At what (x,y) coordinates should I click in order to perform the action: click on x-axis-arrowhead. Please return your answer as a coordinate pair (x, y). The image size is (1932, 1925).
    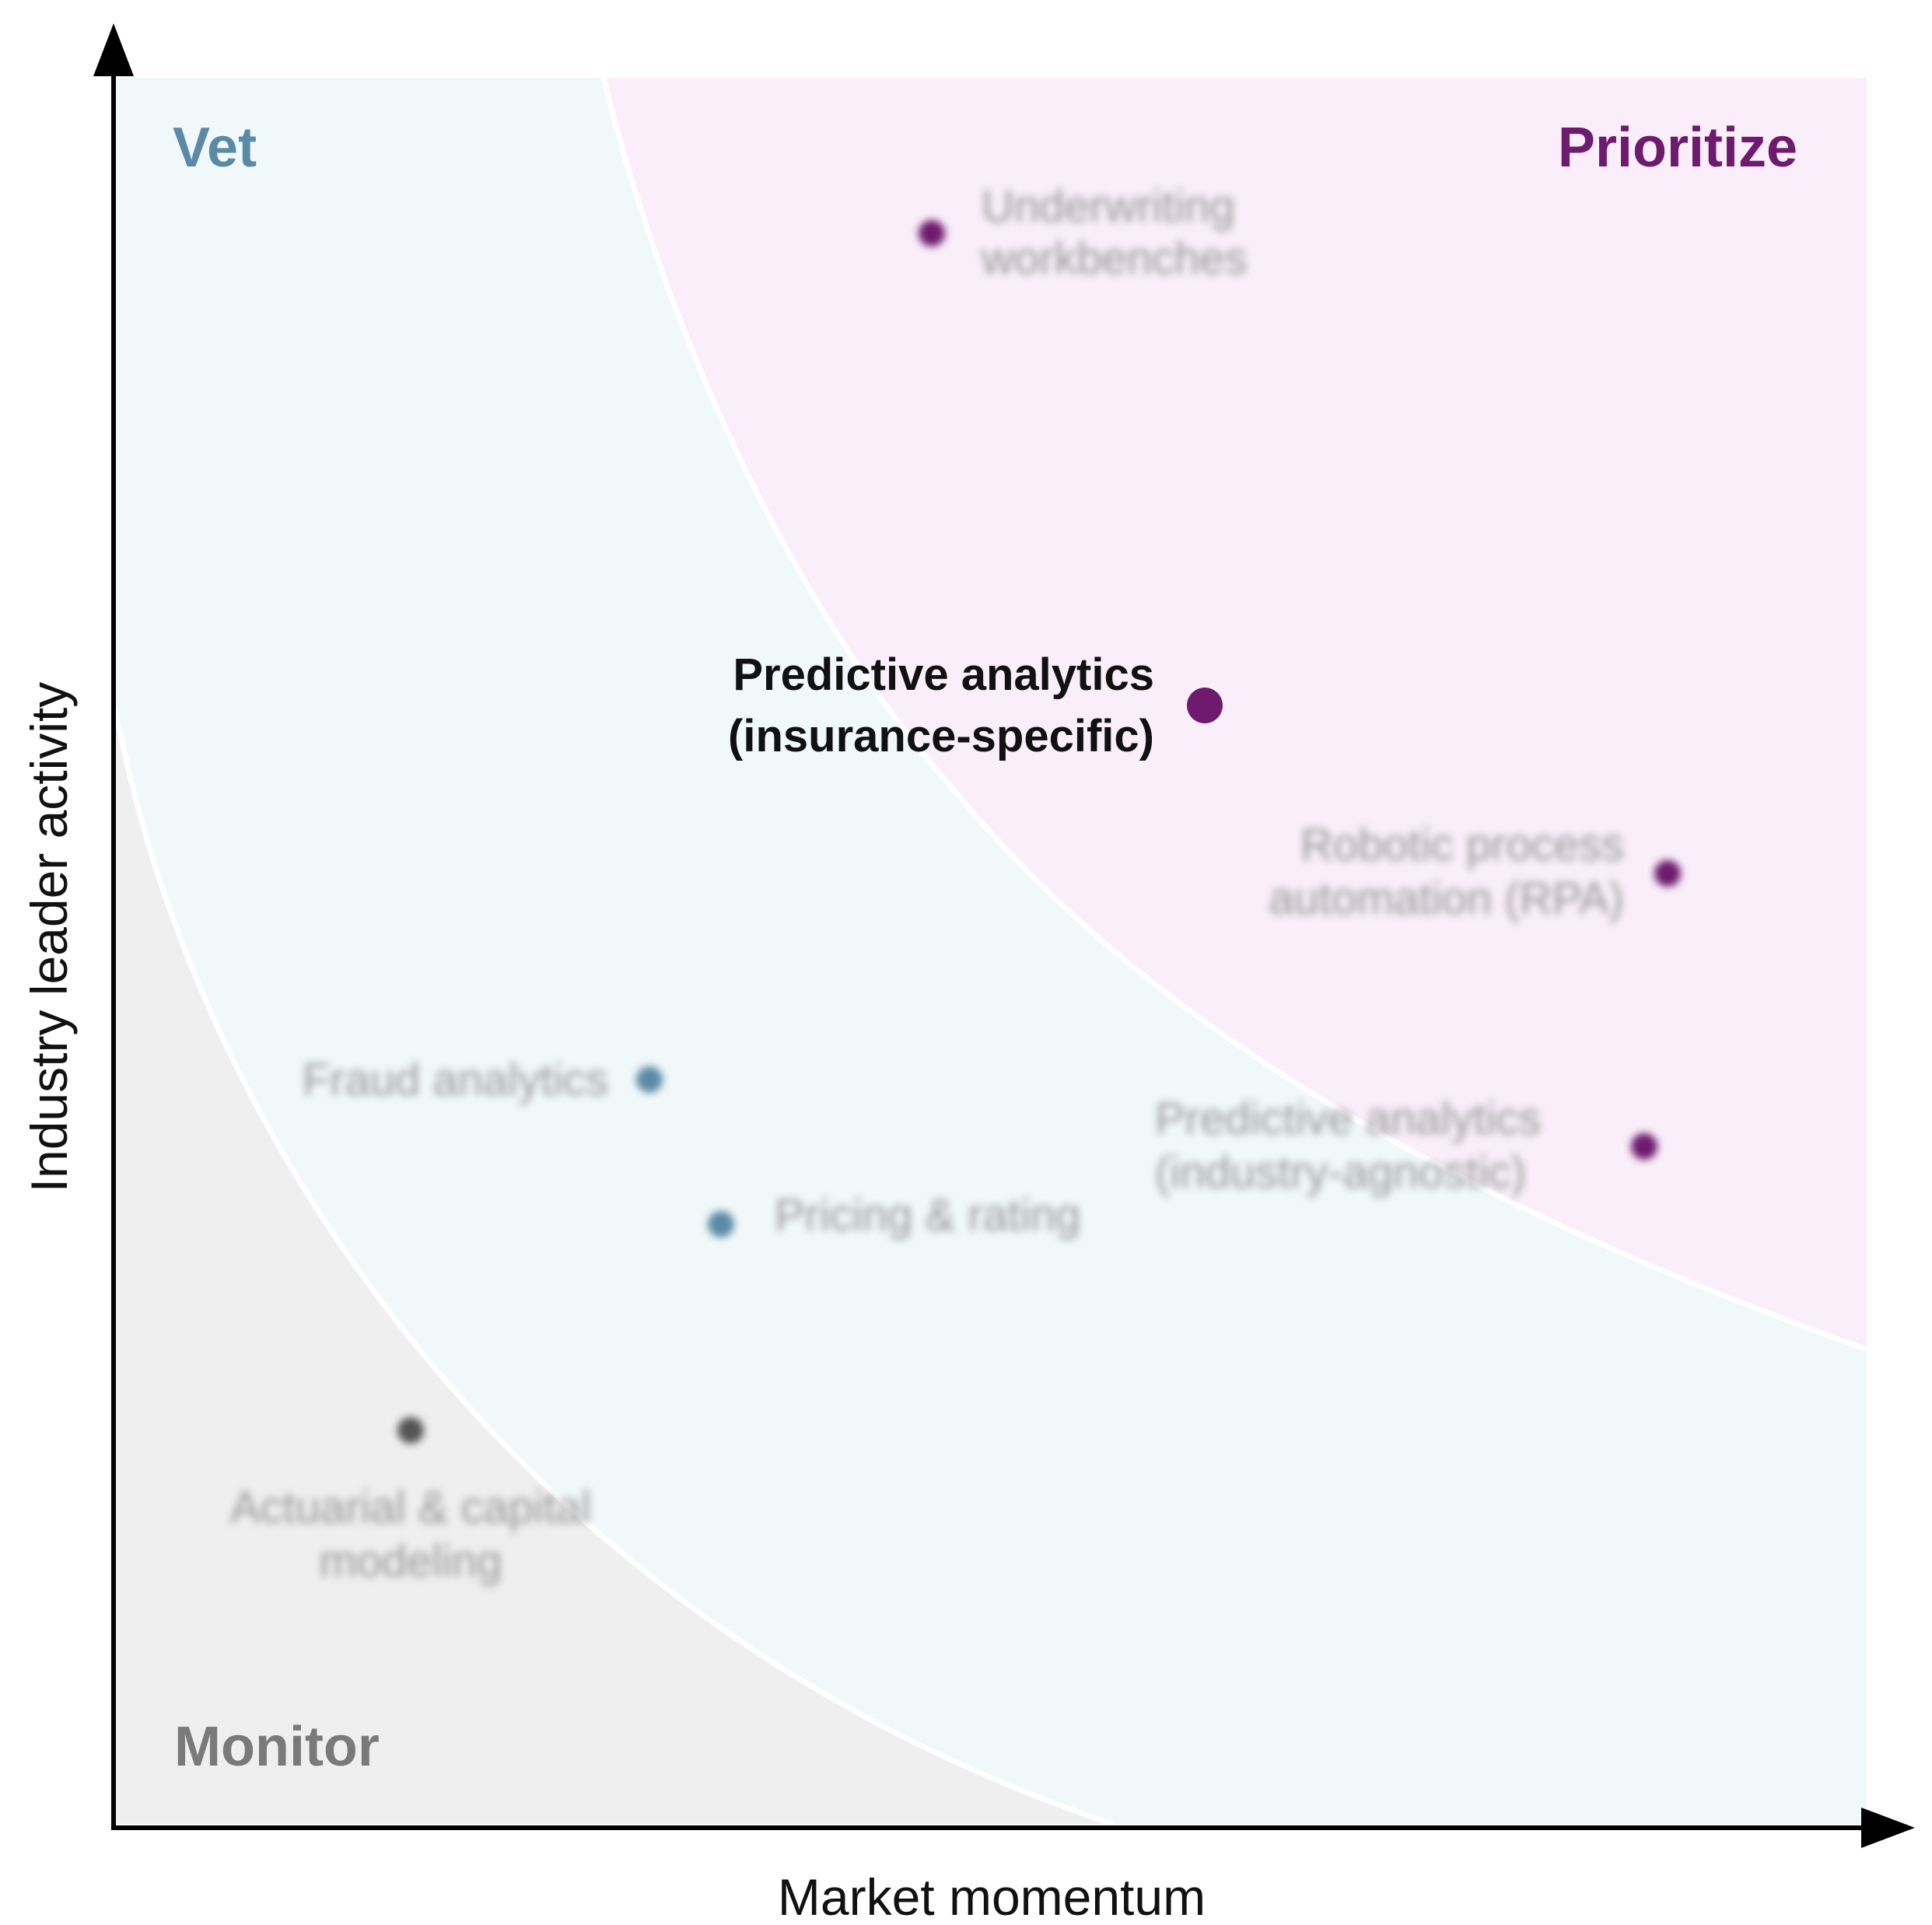
    Looking at the image, I should click on (1888, 1828).